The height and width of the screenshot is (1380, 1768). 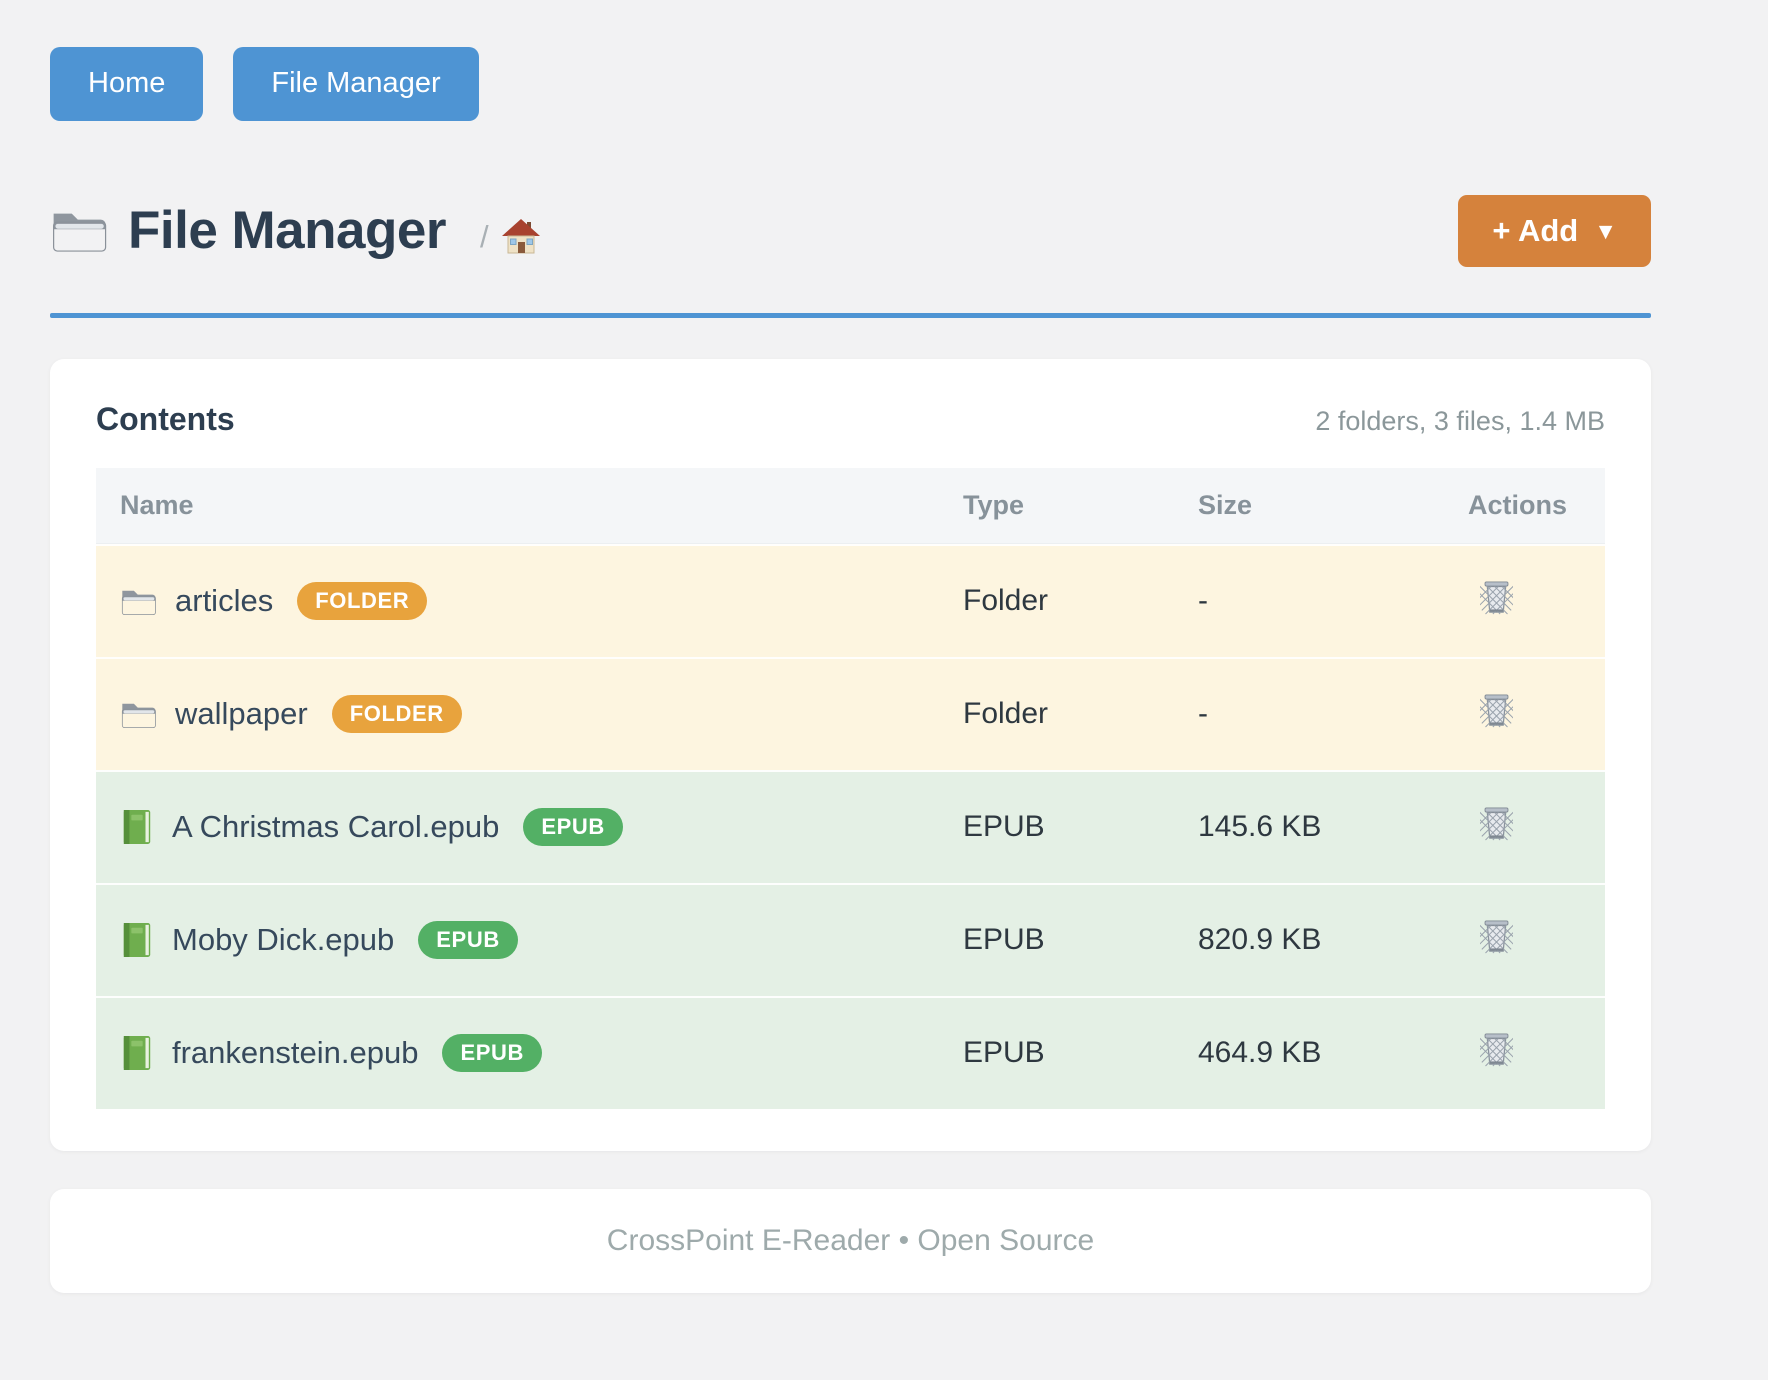 I want to click on table-row-frankenstein: frankenstein.epub EPUB EPUB 464.9 KB, so click(x=850, y=1052).